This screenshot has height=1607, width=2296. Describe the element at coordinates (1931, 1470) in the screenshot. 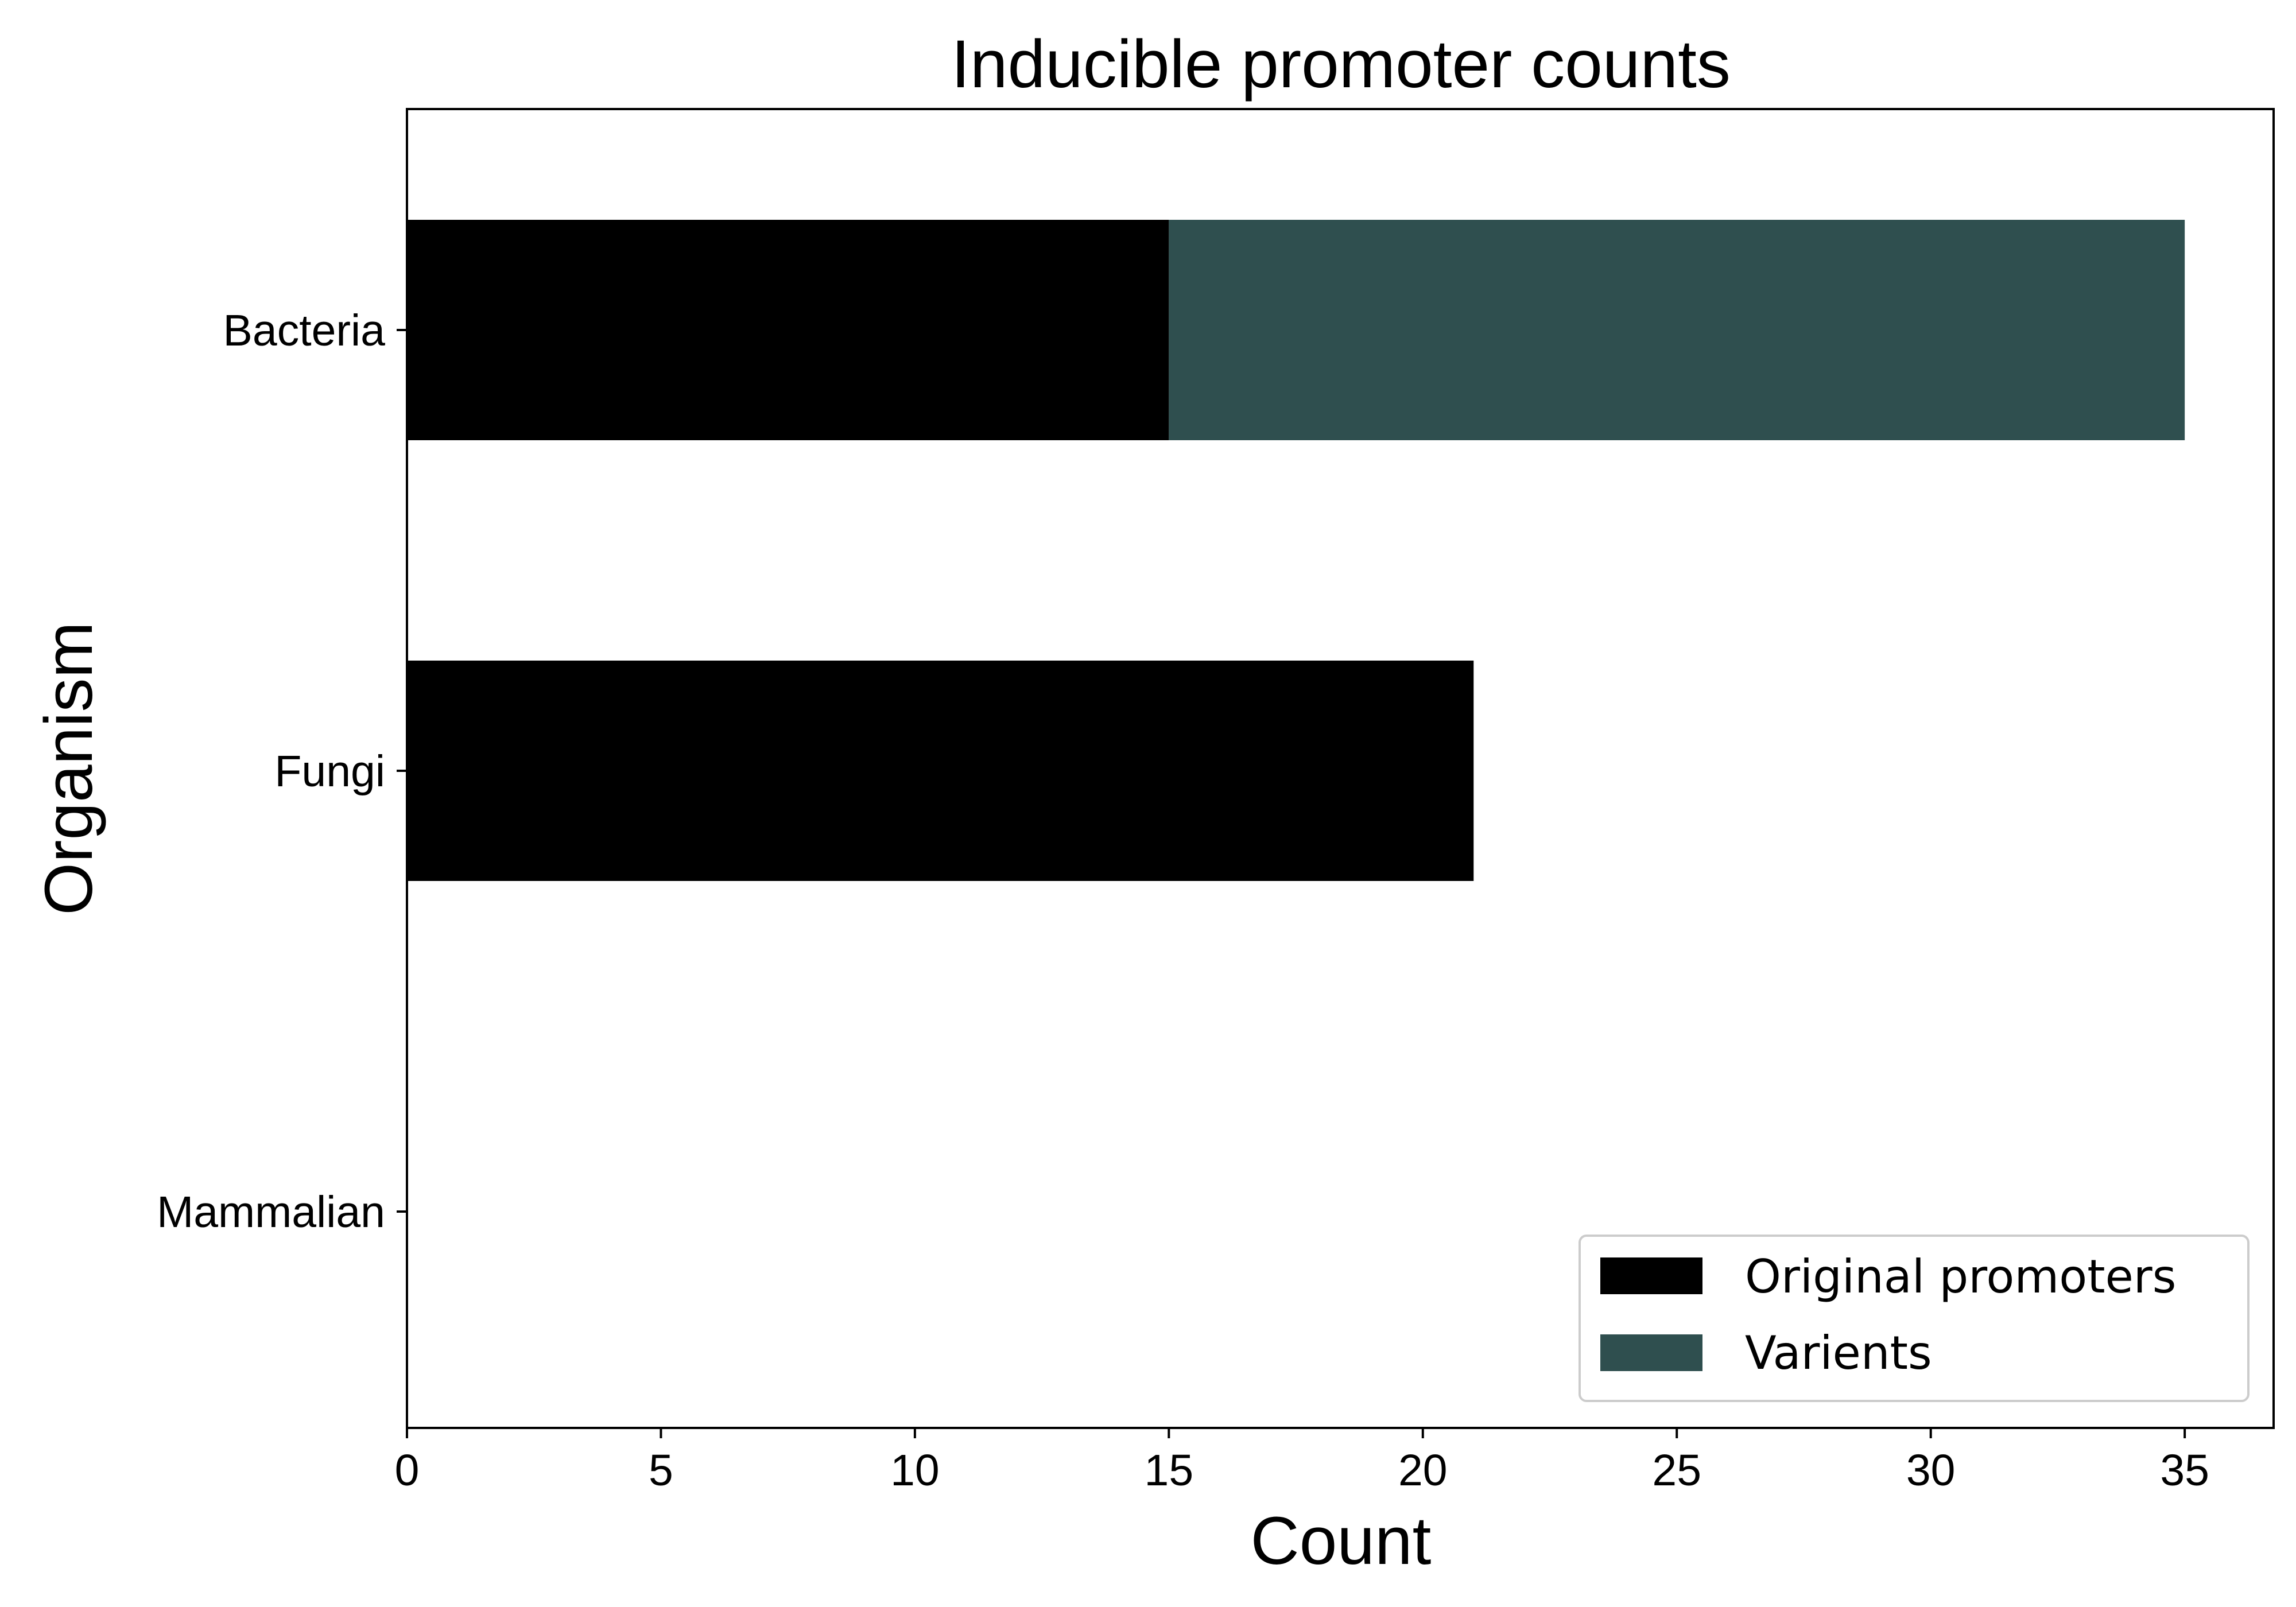

I see `x-tick-label: 30` at that location.